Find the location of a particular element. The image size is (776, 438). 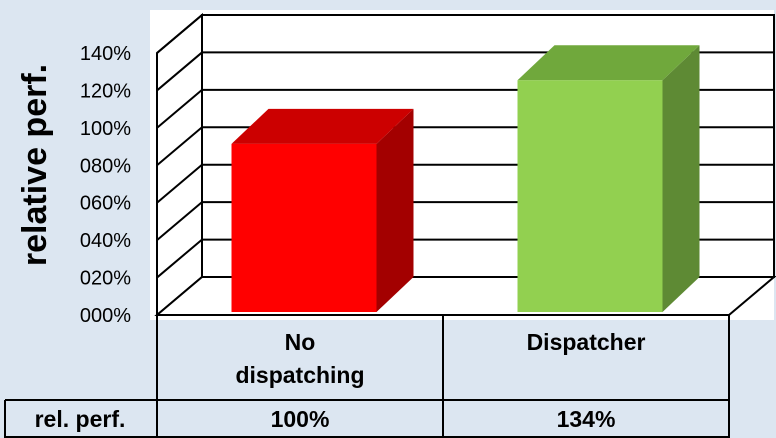

table-row-label: rel. perf. is located at coordinates (80, 419).